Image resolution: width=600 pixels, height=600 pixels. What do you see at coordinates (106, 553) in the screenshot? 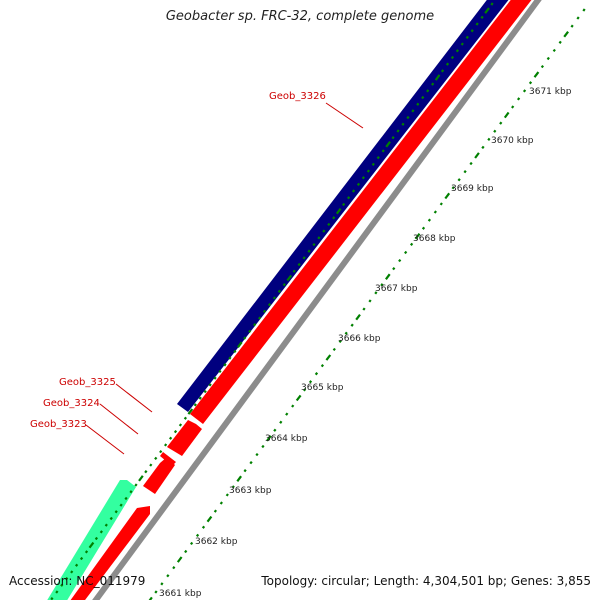
I see `reverse-gene-lower` at bounding box center [106, 553].